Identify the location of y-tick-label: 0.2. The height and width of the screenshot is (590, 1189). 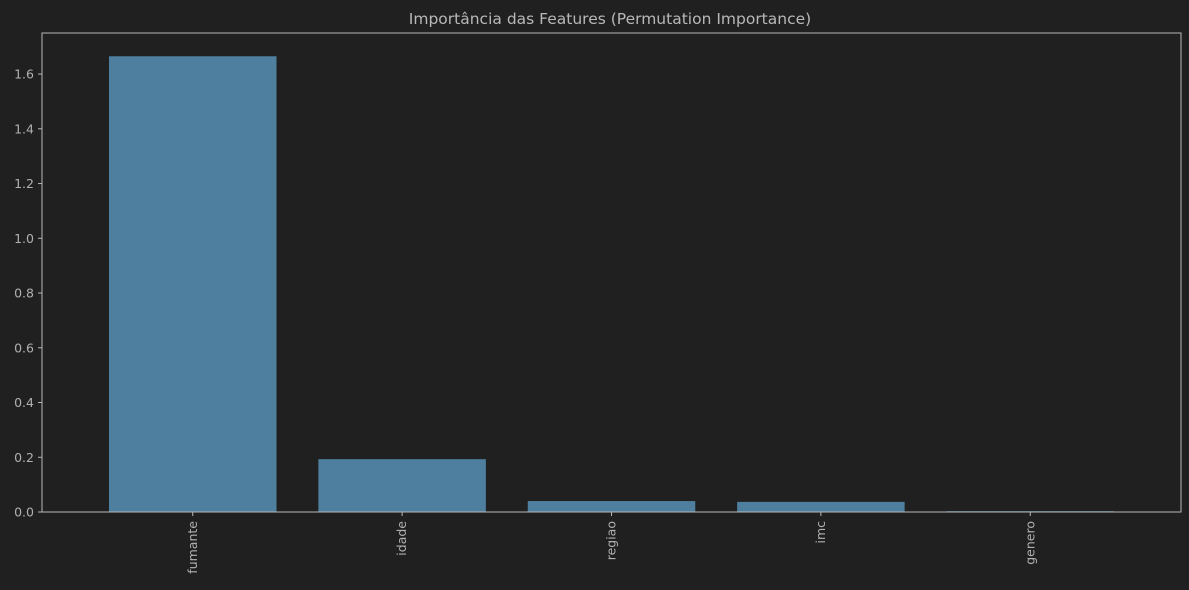
(24, 457).